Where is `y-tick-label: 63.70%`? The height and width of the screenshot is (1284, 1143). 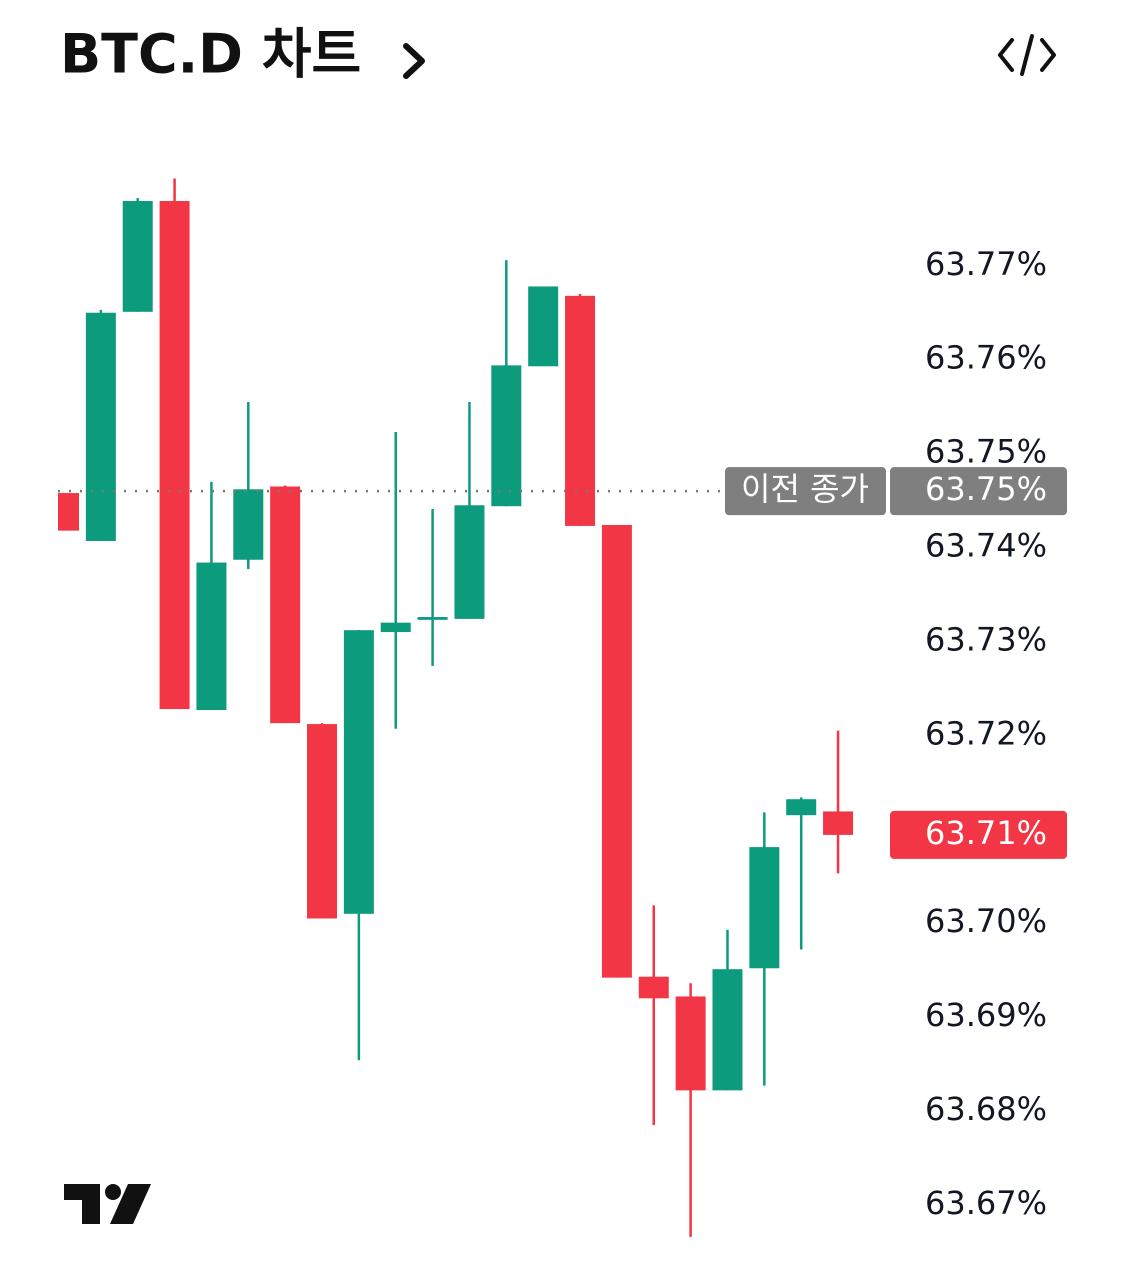
y-tick-label: 63.70% is located at coordinates (986, 921).